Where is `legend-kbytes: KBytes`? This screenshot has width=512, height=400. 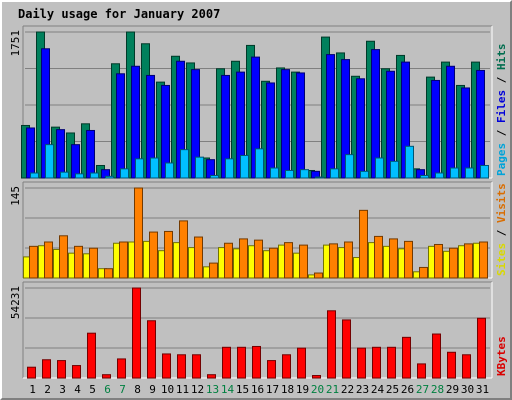
legend-kbytes: KBytes is located at coordinates (501, 356).